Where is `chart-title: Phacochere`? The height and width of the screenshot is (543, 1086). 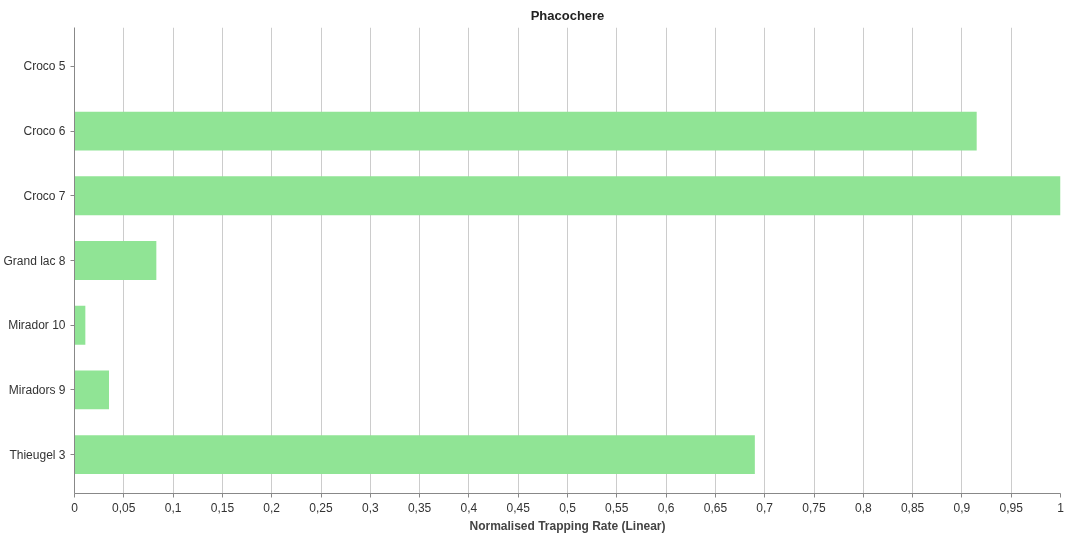 chart-title: Phacochere is located at coordinates (567, 15).